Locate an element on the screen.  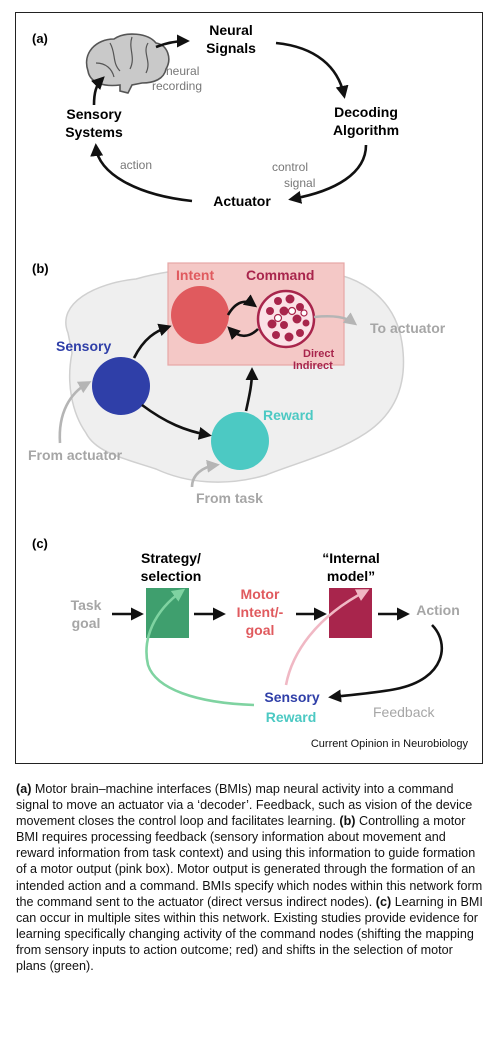
caption-label-a: (a) is located at coordinates (24, 789).